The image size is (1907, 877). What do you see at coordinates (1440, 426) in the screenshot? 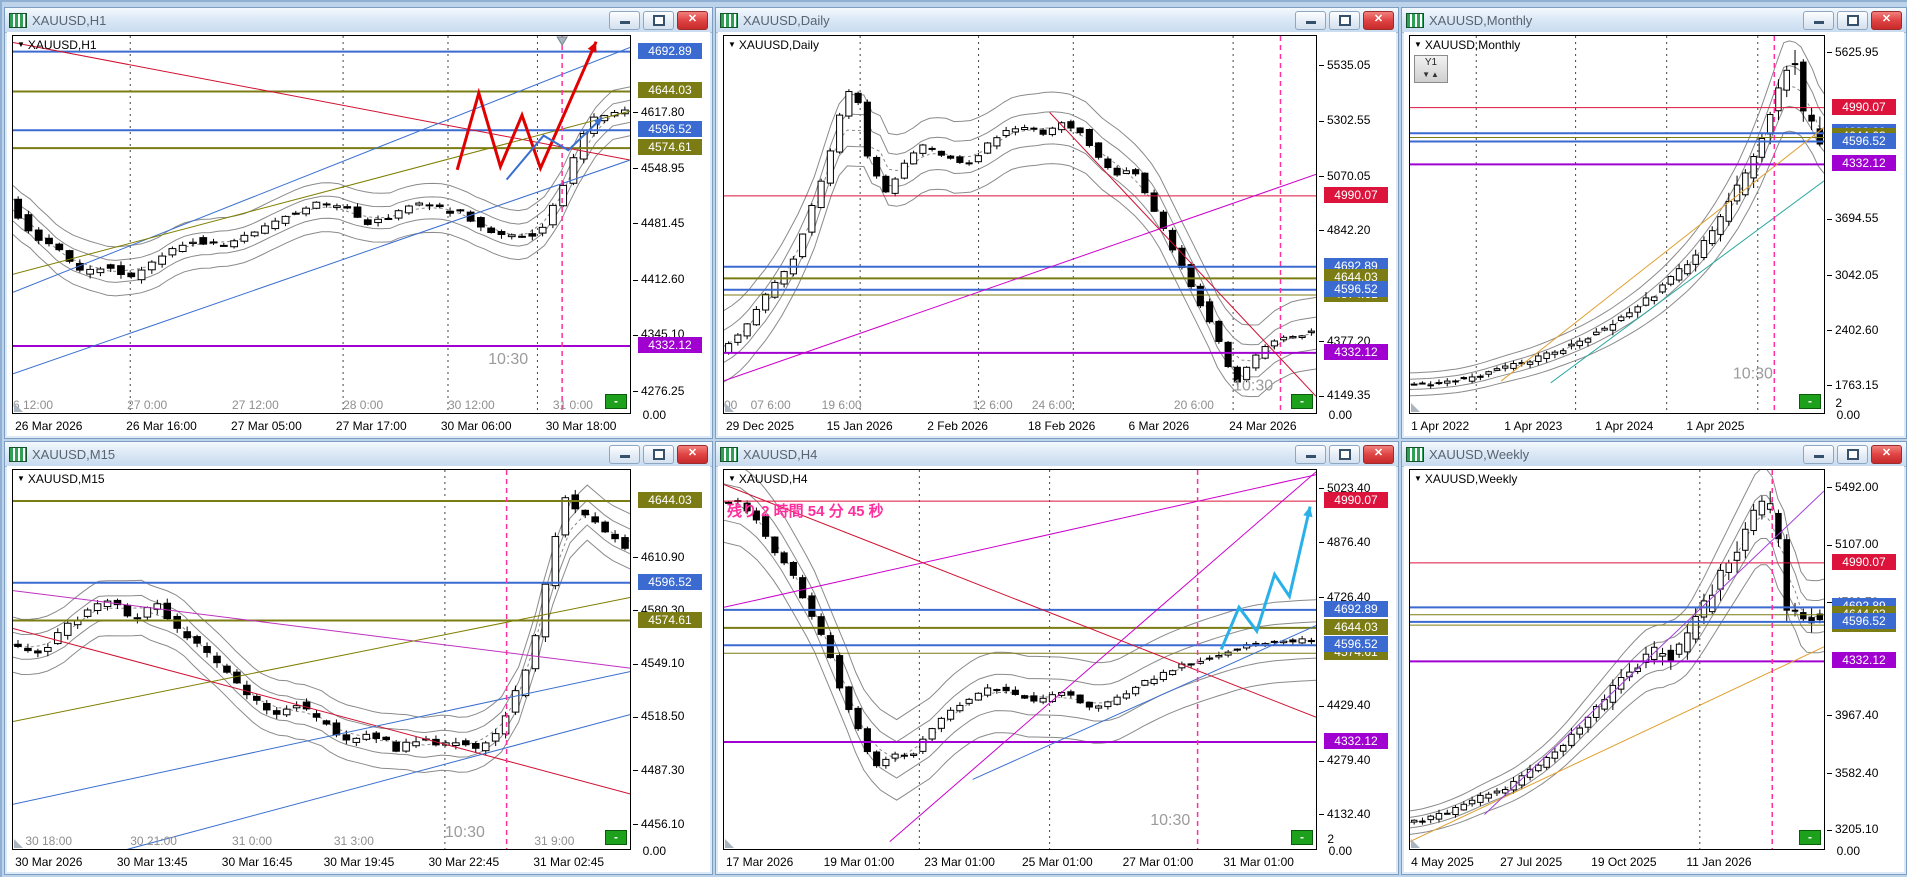
I see `time-label: 1 Apr 2022` at bounding box center [1440, 426].